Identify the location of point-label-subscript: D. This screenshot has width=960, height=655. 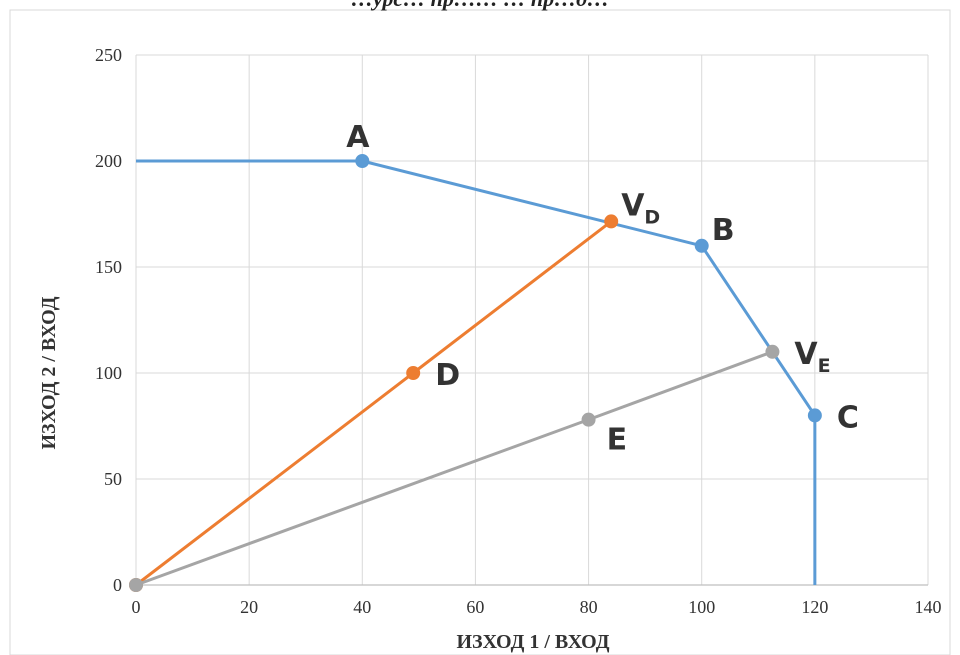
(652, 217).